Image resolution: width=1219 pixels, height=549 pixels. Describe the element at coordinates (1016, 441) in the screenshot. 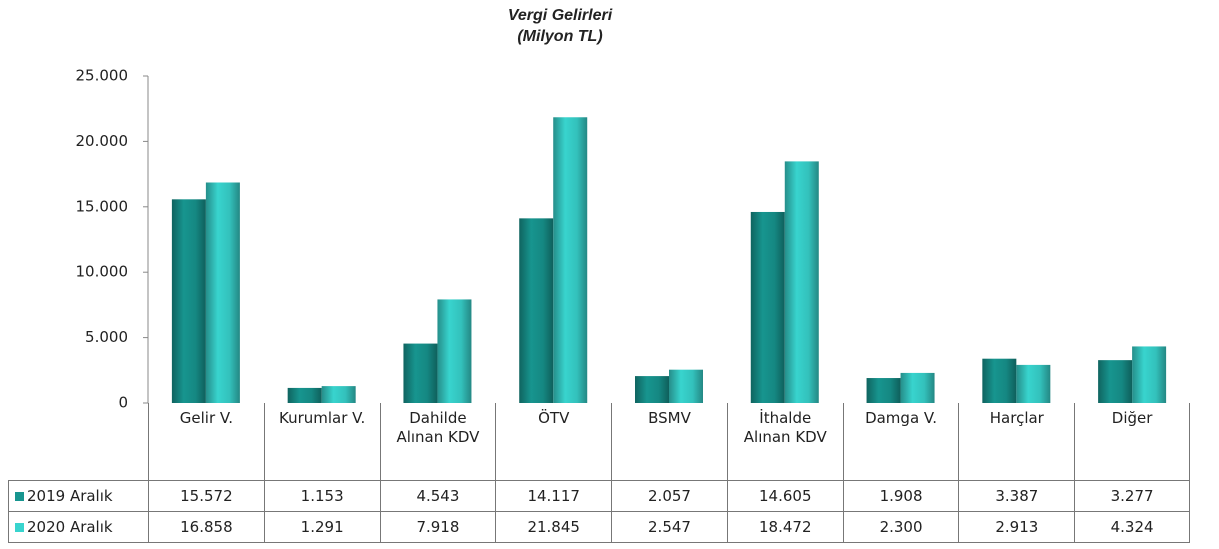

I see `category-label: Harçlar` at that location.